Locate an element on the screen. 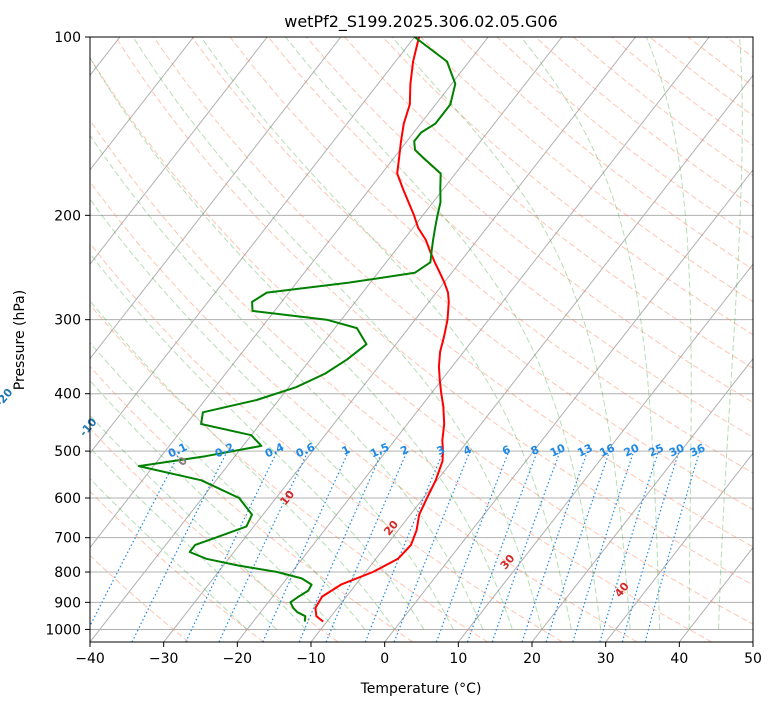 This screenshot has width=775, height=708. x-tick-label: 30 is located at coordinates (606, 659).